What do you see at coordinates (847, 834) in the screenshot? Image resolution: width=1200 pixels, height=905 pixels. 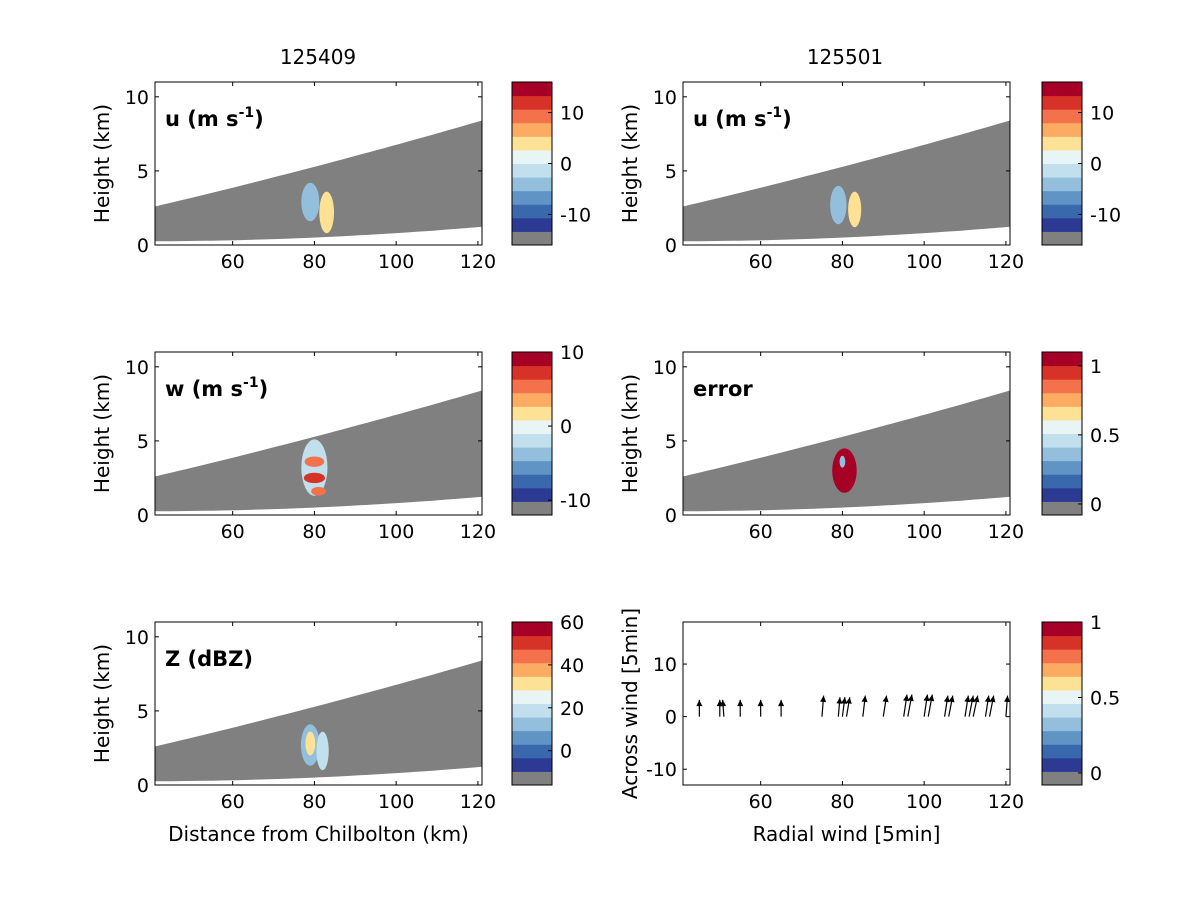 I see `x-axis-label: Radial wind [5min]` at bounding box center [847, 834].